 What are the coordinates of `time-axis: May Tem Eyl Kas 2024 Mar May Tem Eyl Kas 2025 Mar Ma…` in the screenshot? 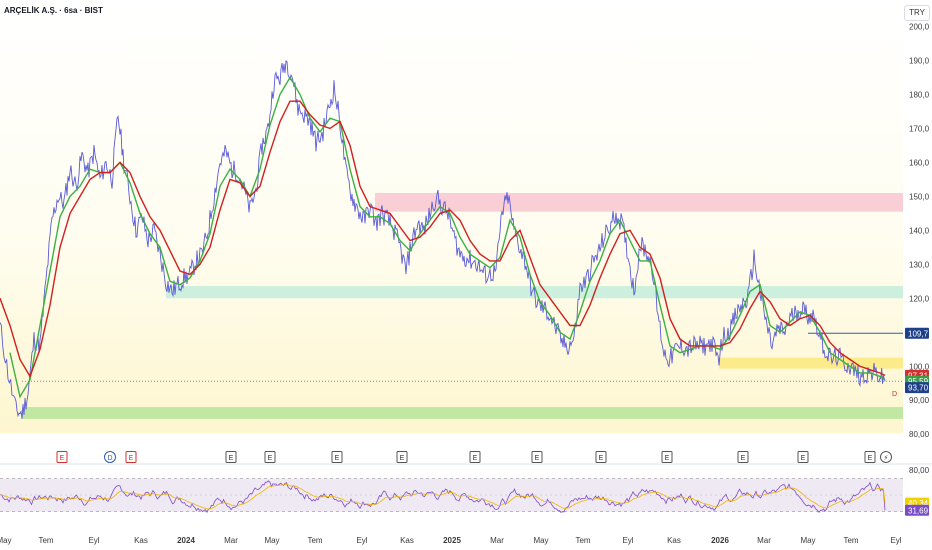 It's located at (451, 540).